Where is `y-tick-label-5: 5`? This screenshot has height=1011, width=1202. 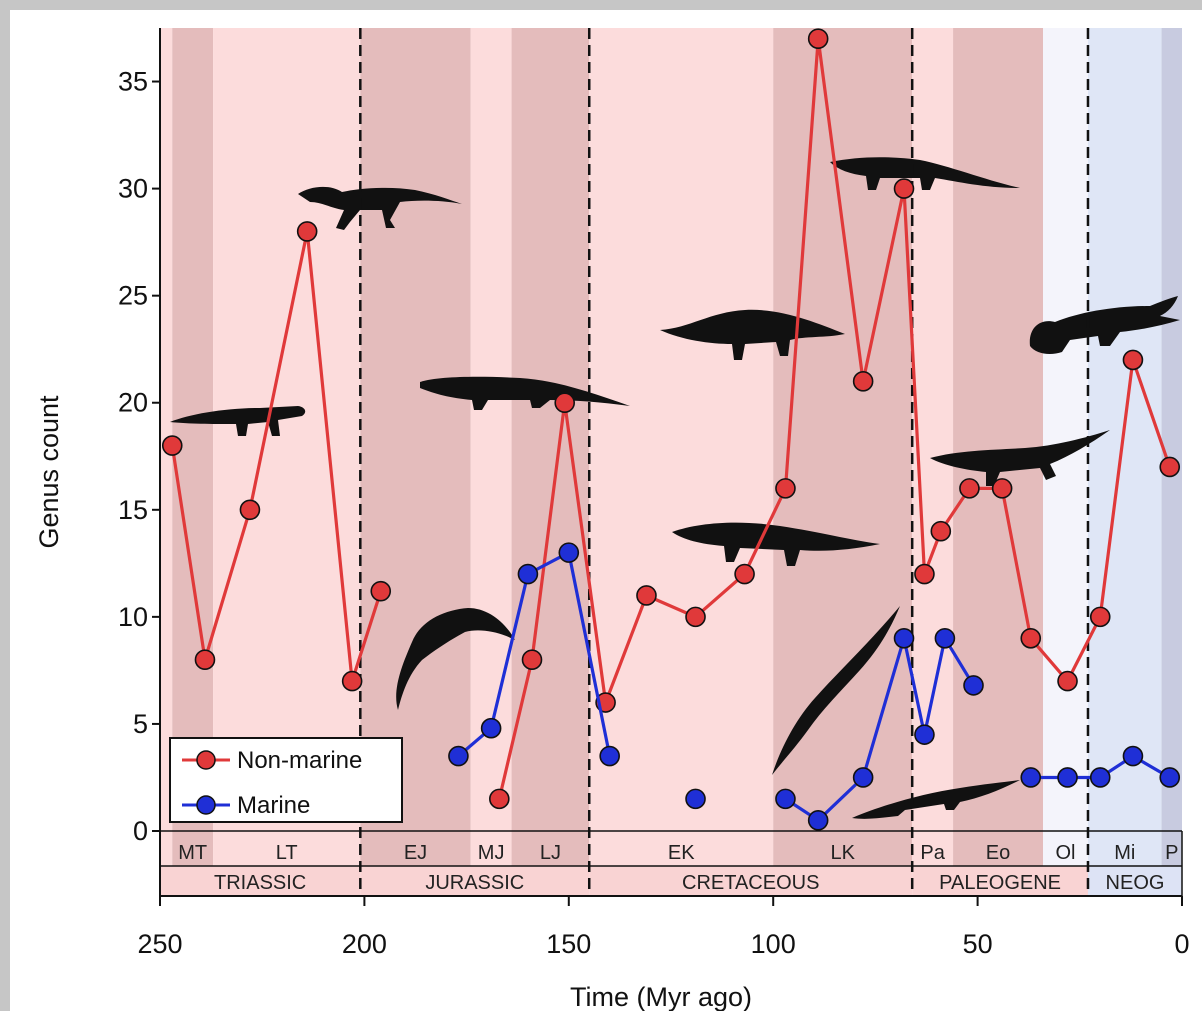 y-tick-label-5: 5 is located at coordinates (140, 724).